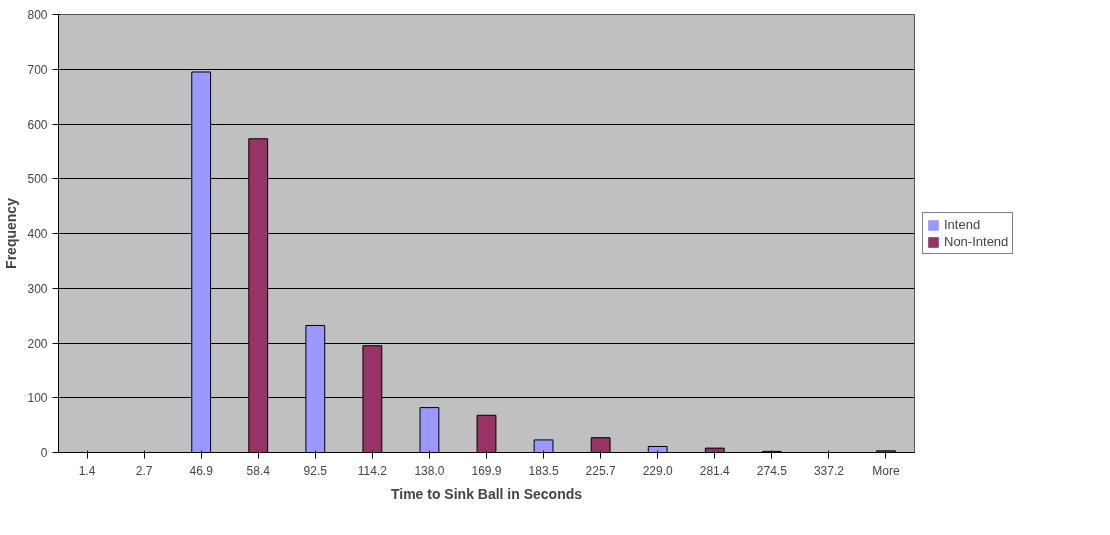 The height and width of the screenshot is (535, 1110). What do you see at coordinates (37, 343) in the screenshot?
I see `y-tick-label: 200` at bounding box center [37, 343].